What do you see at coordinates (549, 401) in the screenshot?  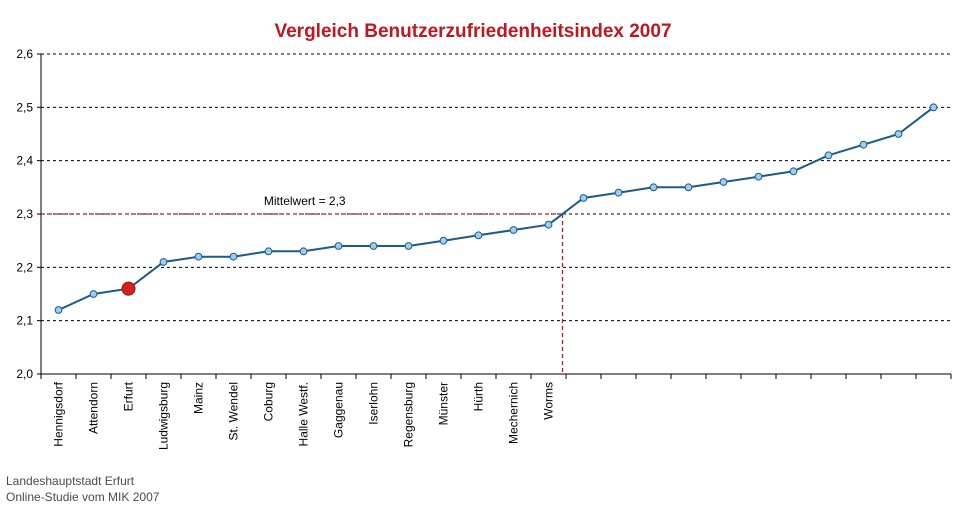 I see `x-tick-label: Worms` at bounding box center [549, 401].